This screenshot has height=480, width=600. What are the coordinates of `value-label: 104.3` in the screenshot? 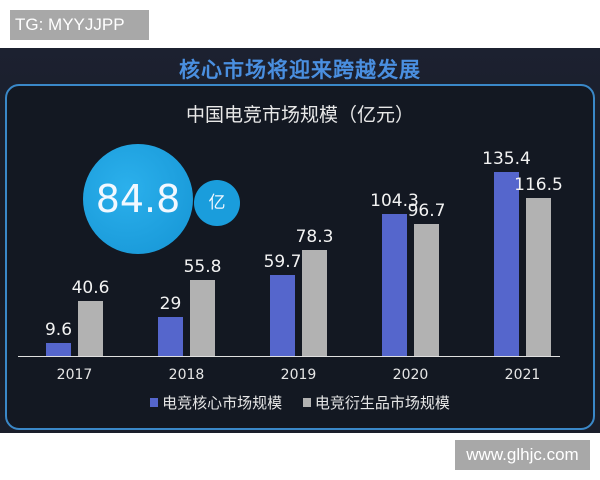 It's located at (394, 201).